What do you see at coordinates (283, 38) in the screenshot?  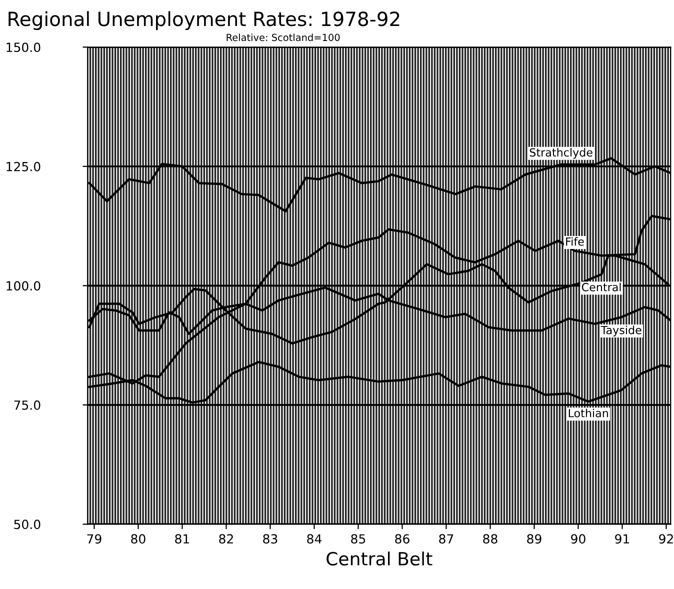 I see `chart-subtitle: Relative: Scotland=100` at bounding box center [283, 38].